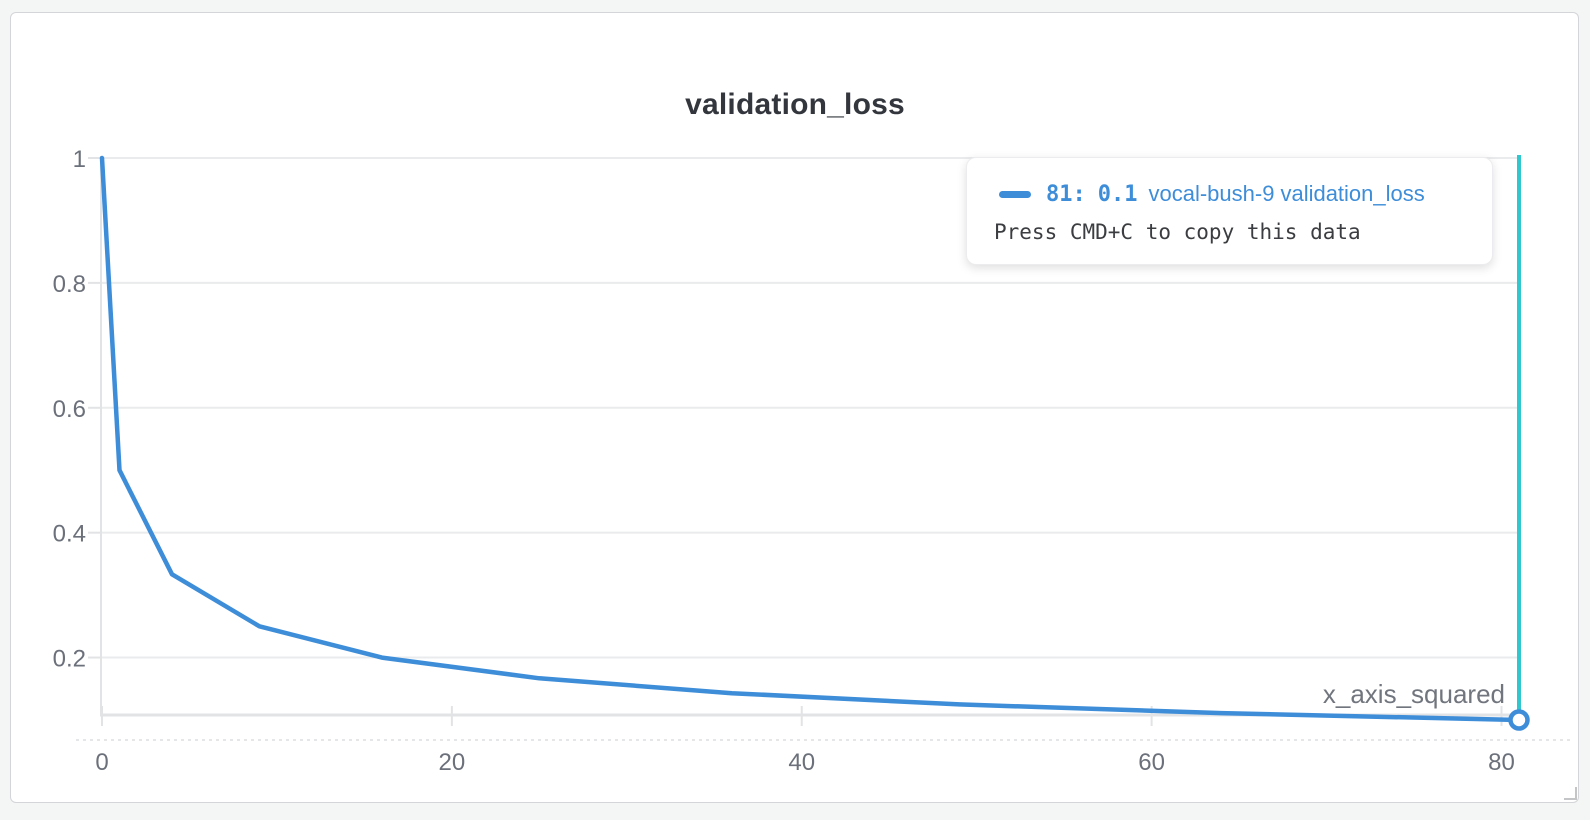 The image size is (1590, 820). Describe the element at coordinates (452, 762) in the screenshot. I see `x-tick-label: 20` at that location.